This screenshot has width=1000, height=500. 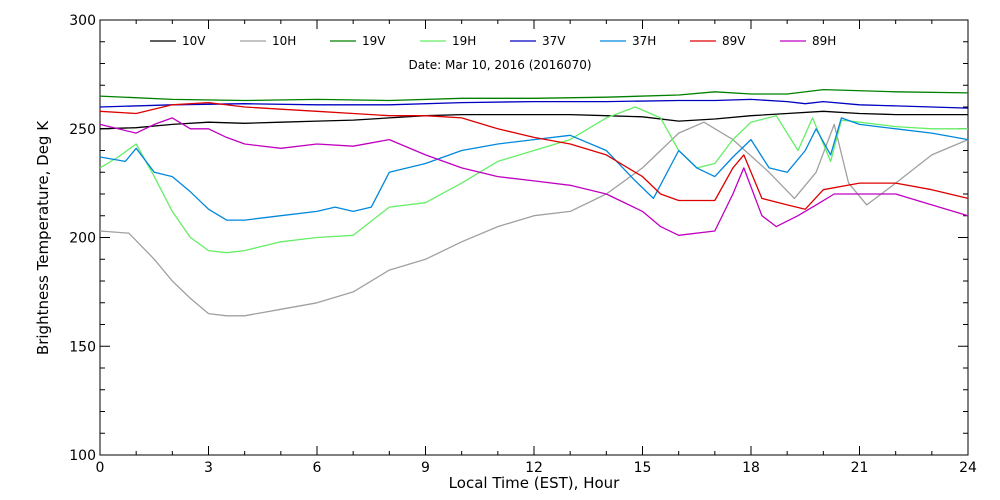 What do you see at coordinates (534, 483) in the screenshot?
I see `x-axis-title: Local Time (EST), Hour` at bounding box center [534, 483].